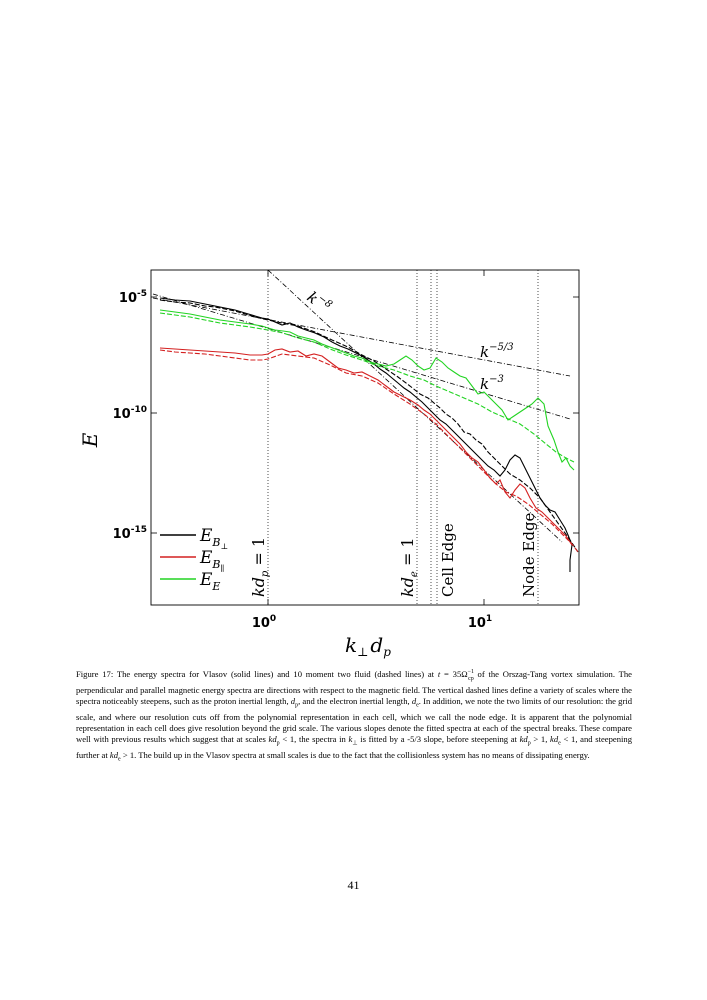  Describe the element at coordinates (211, 560) in the screenshot. I see `legend-label-EBpar: EB∥` at that location.